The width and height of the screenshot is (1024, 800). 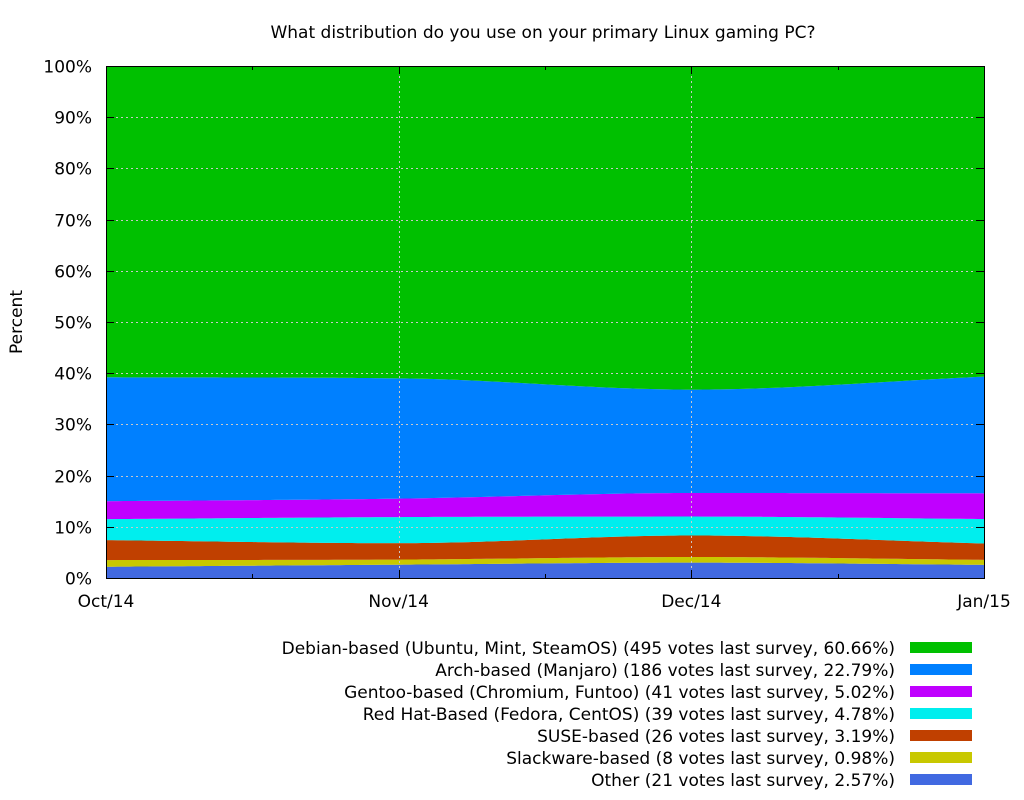 What do you see at coordinates (73, 375) in the screenshot?
I see `y-tick-label: 40%` at bounding box center [73, 375].